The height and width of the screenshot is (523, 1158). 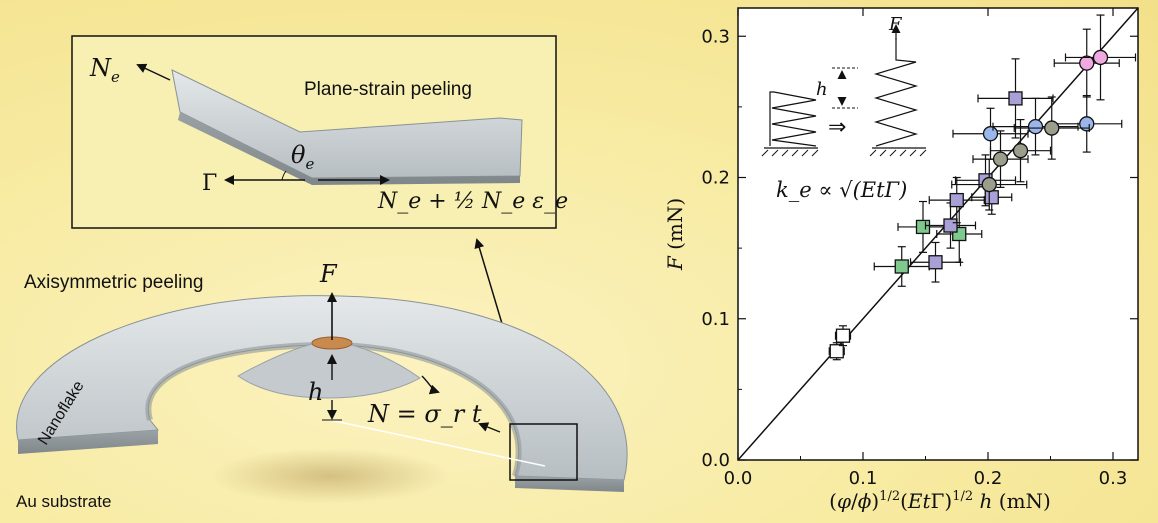 I want to click on x-tick-label: 0.3, so click(x=1113, y=478).